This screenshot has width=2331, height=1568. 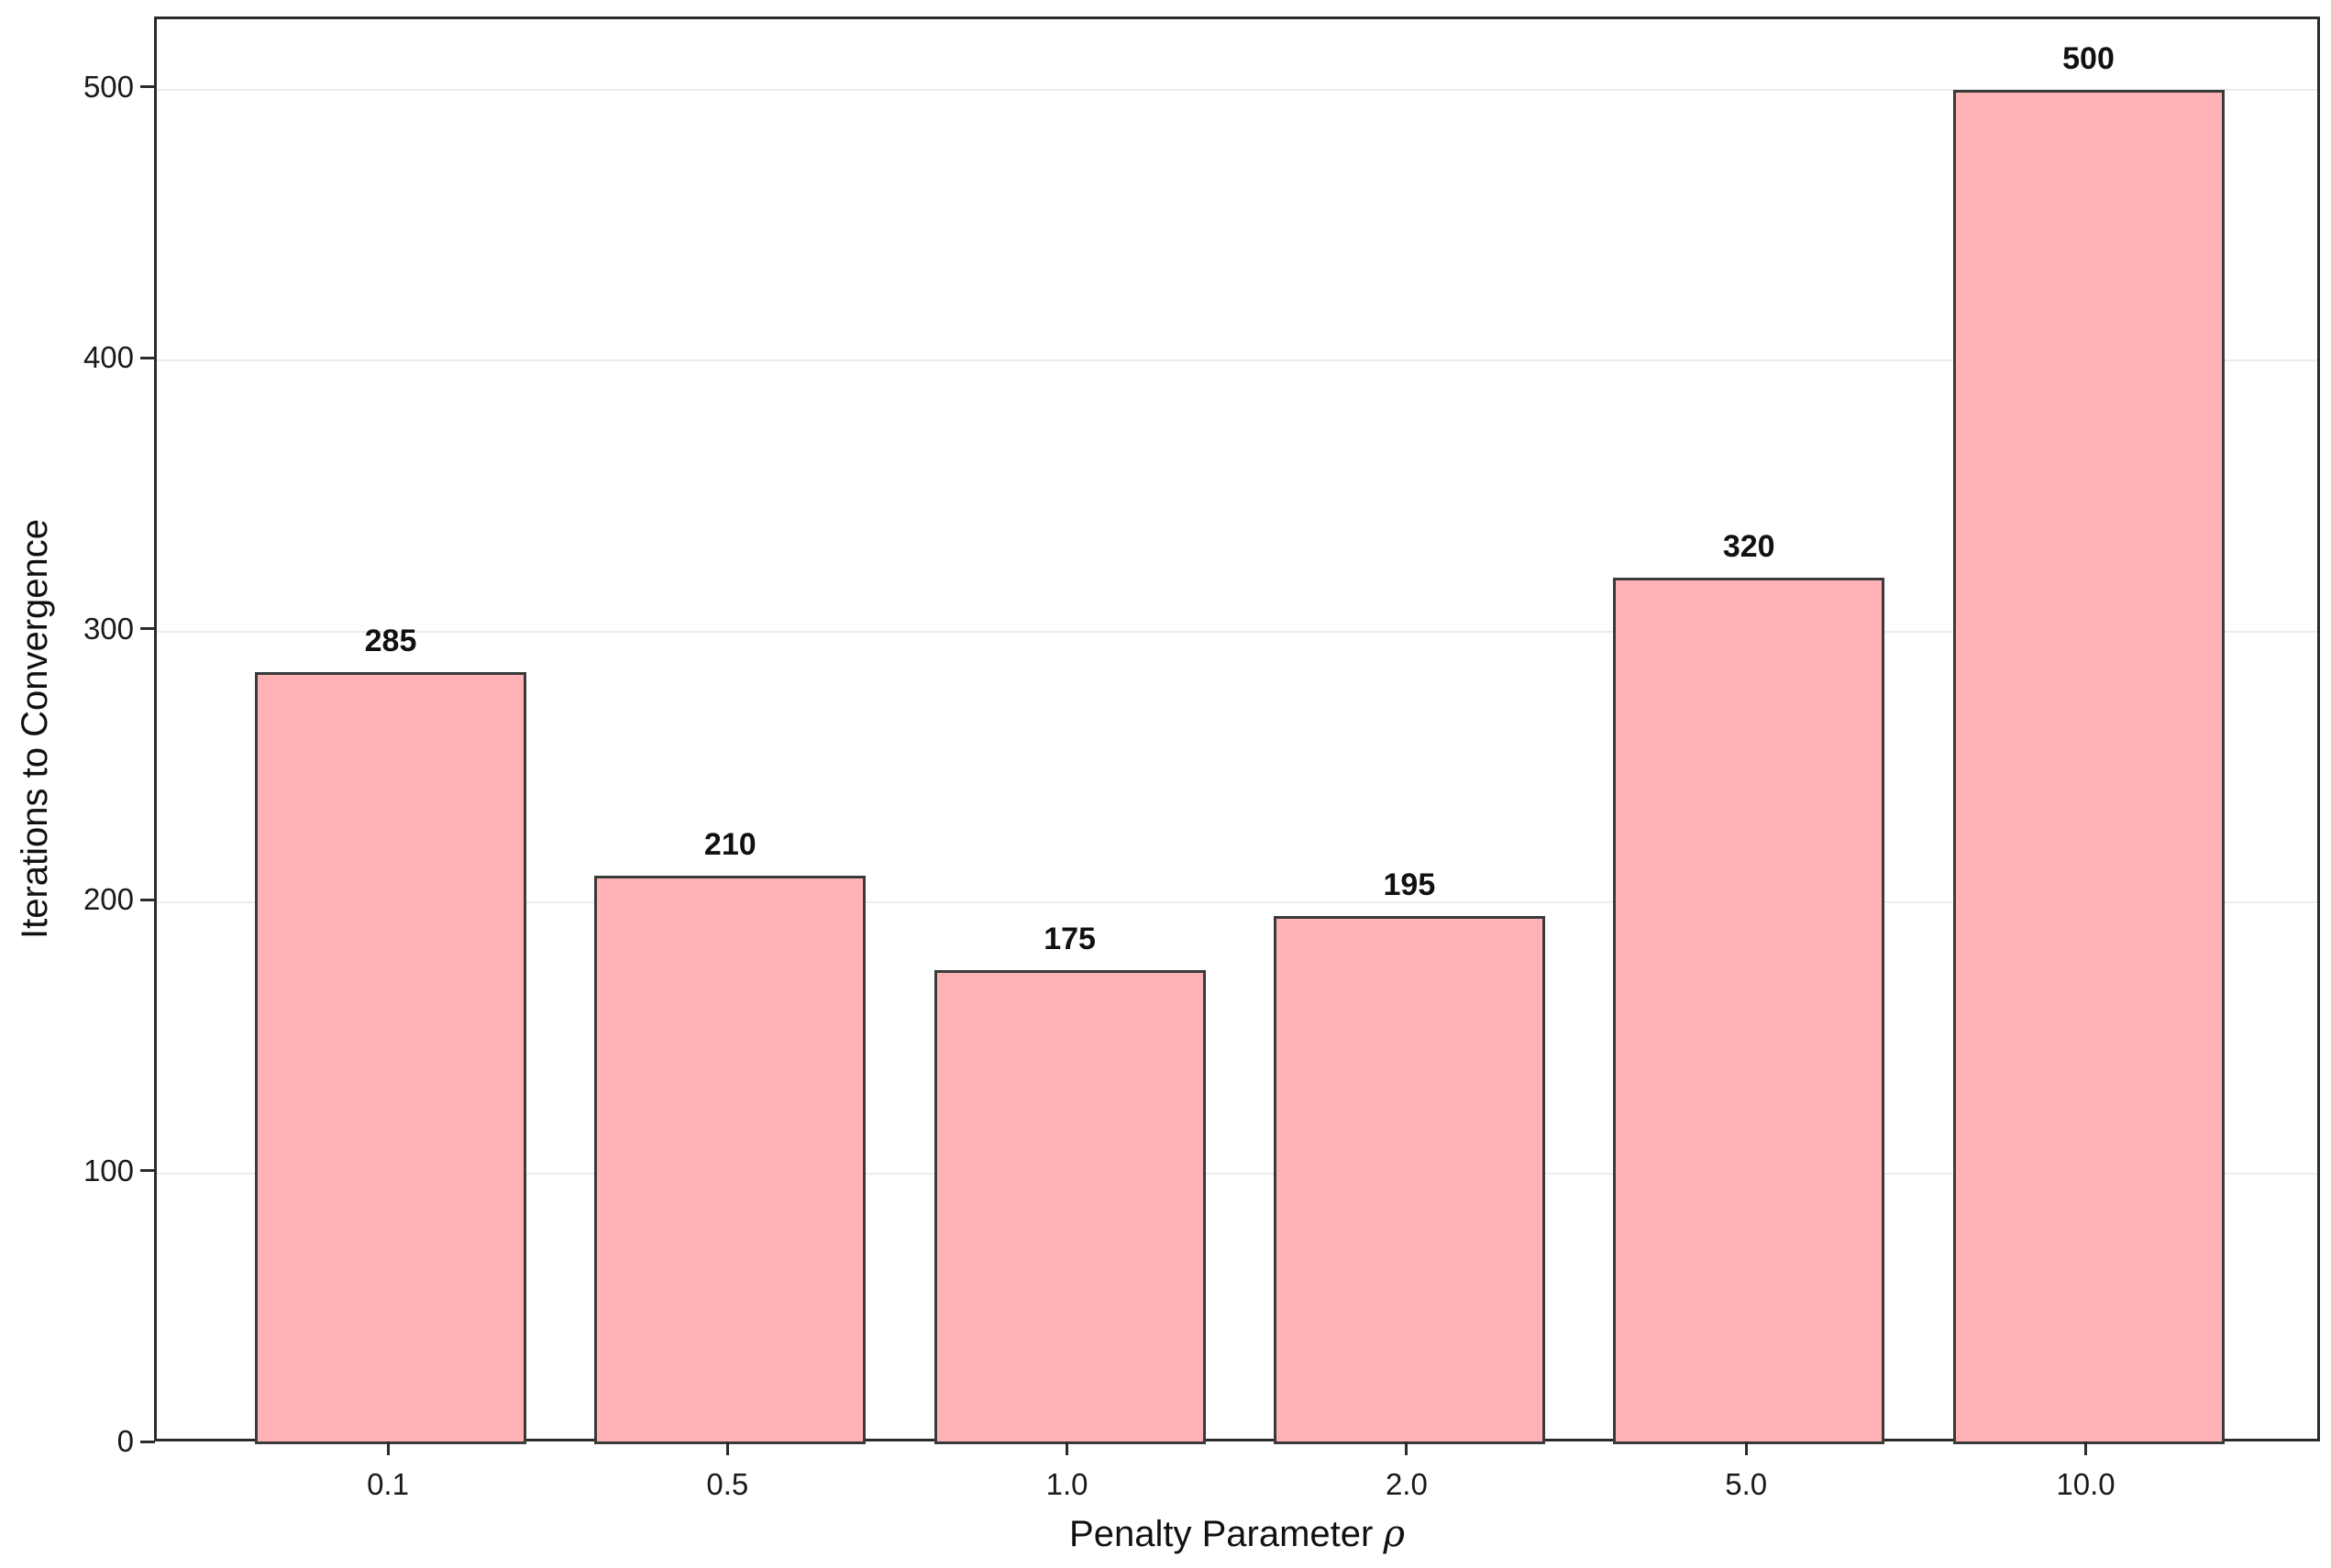 What do you see at coordinates (1070, 939) in the screenshot?
I see `bar-value-label: 175` at bounding box center [1070, 939].